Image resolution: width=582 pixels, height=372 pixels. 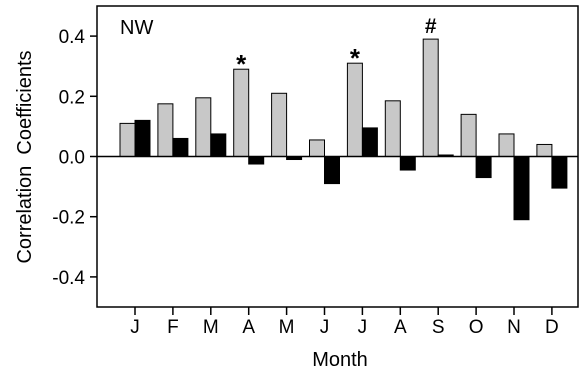 I want to click on x-axis-title: Month, so click(x=340, y=360).